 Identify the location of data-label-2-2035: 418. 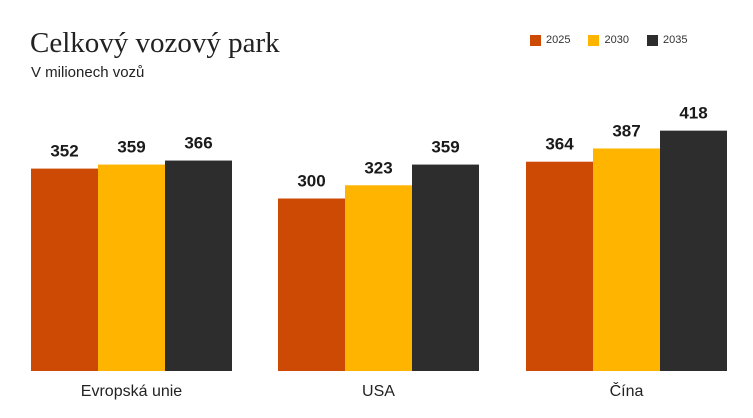
(693, 113).